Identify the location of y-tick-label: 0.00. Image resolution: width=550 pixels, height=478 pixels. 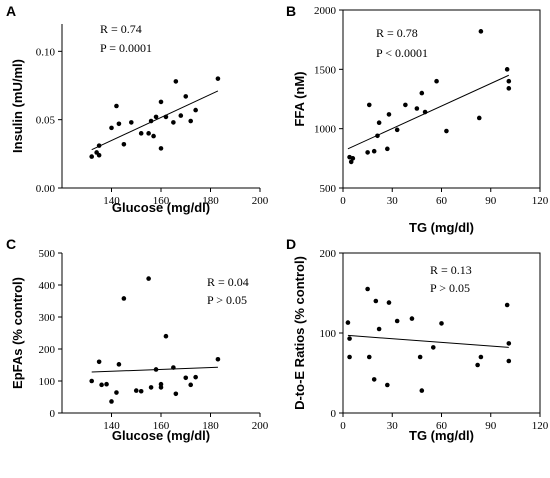
(46, 189).